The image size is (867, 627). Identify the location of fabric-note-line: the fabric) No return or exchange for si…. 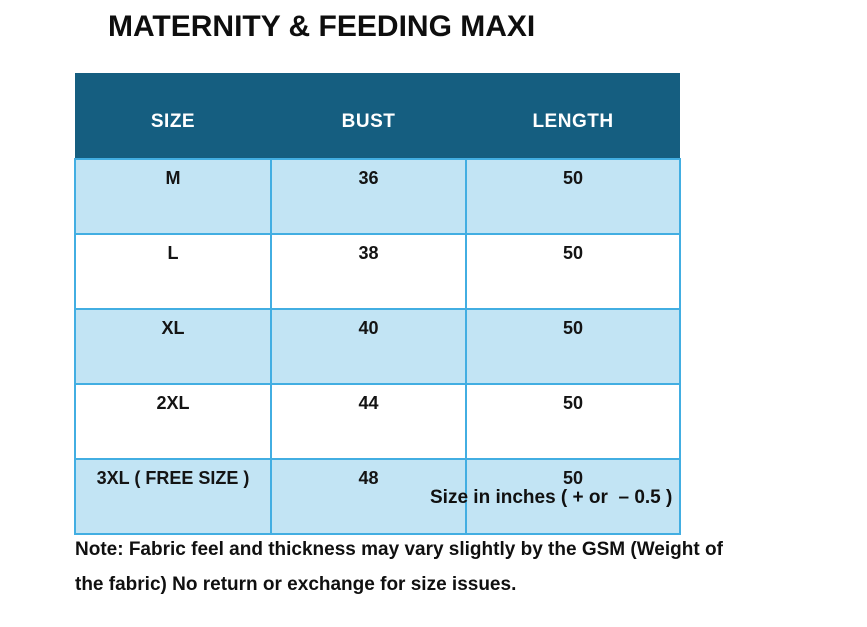
(296, 584).